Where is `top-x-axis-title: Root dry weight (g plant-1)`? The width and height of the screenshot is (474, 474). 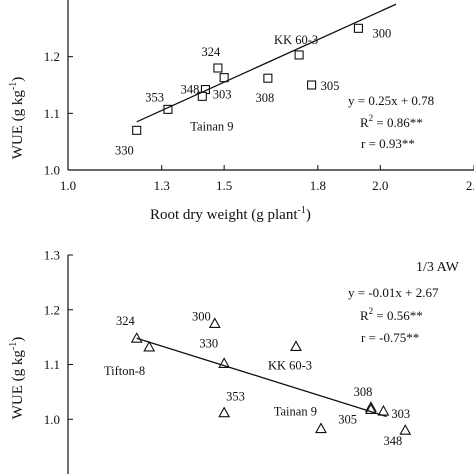 top-x-axis-title: Root dry weight (g plant-1) is located at coordinates (230, 214).